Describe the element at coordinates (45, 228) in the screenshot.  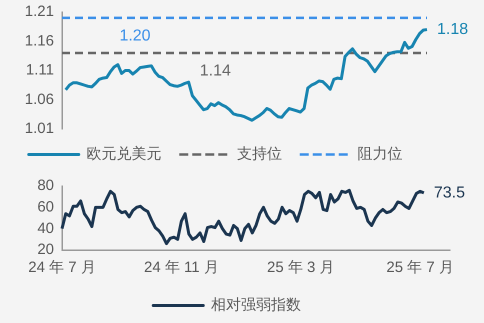
I see `y-tick-label: 40` at that location.